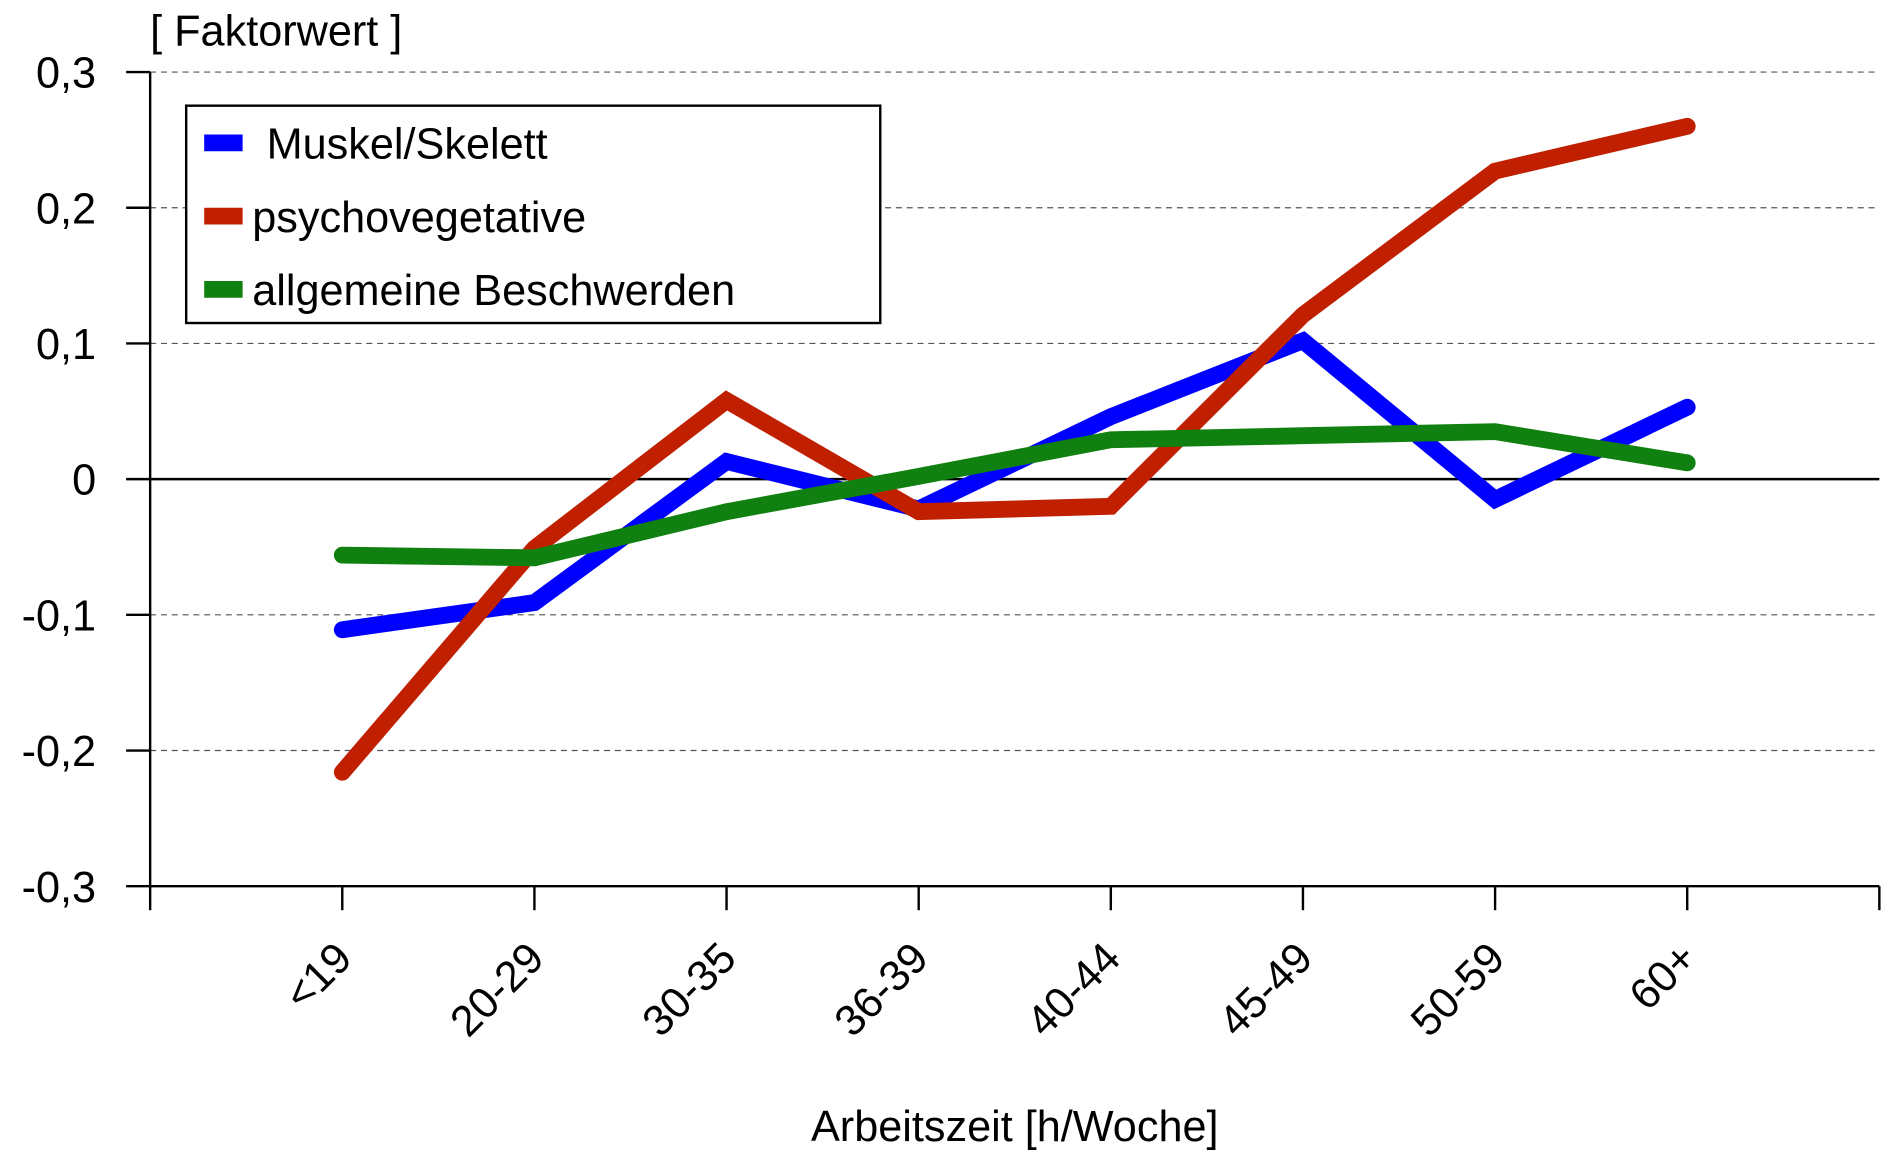 This screenshot has height=1159, width=1883. I want to click on y-tick-label: -0,1, so click(59, 616).